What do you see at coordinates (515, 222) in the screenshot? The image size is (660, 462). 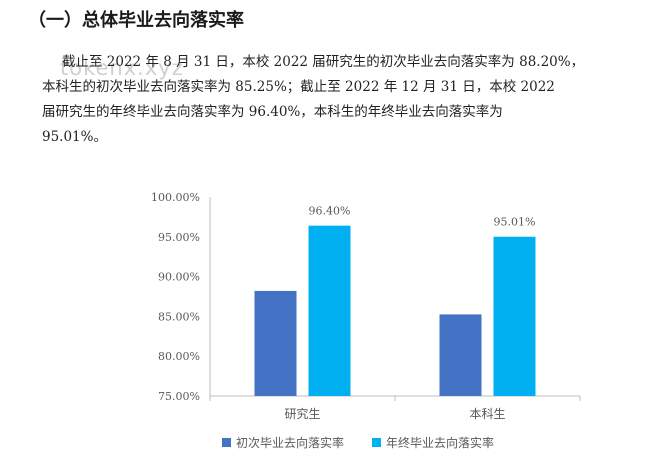 I see `data-label: 95.01%` at bounding box center [515, 222].